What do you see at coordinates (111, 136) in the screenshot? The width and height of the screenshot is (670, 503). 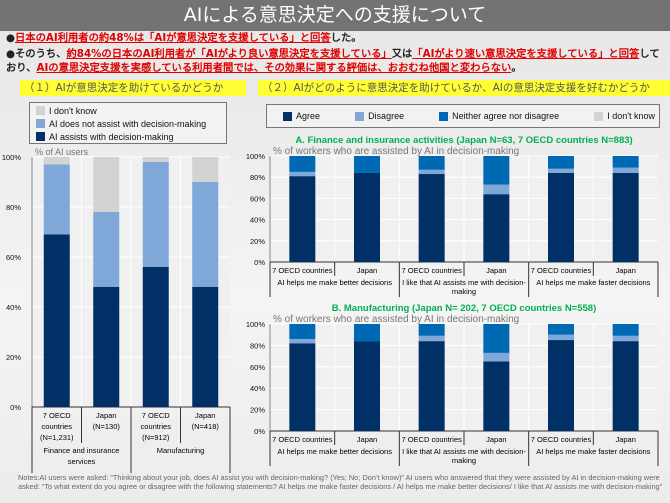 I see `legend-label: AI assists with decision-making` at bounding box center [111, 136].